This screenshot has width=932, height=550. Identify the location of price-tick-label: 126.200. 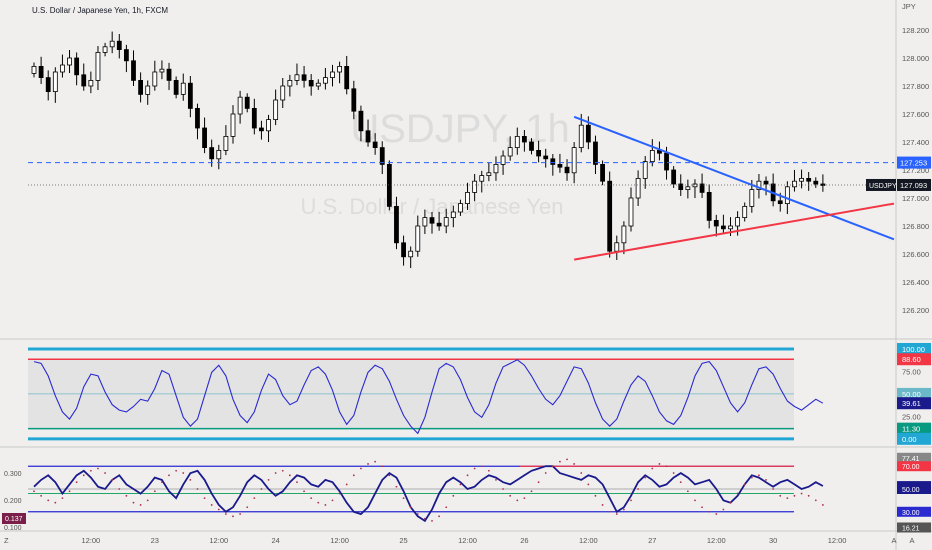
(915, 310).